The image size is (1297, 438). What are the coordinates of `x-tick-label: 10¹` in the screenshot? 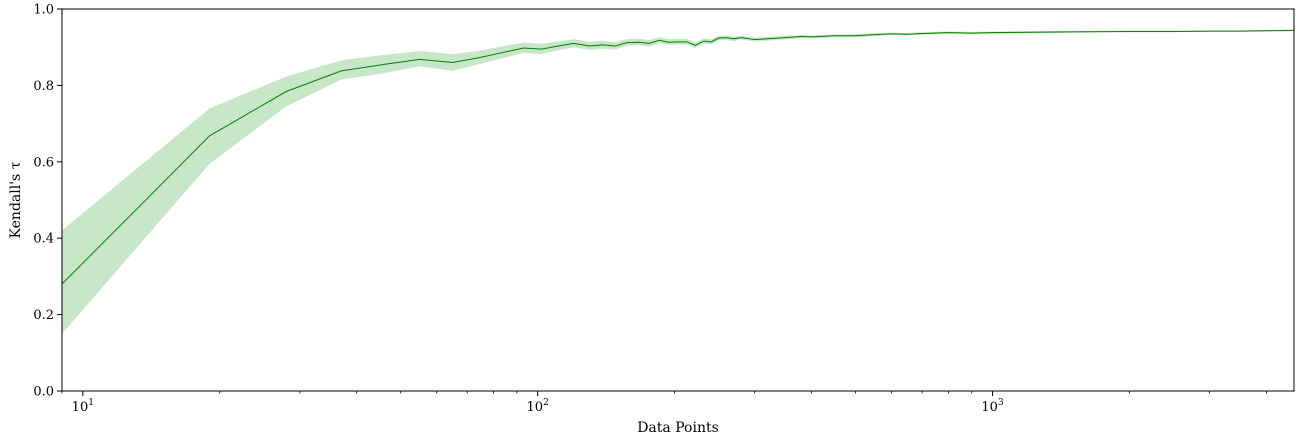 It's located at (83, 406).